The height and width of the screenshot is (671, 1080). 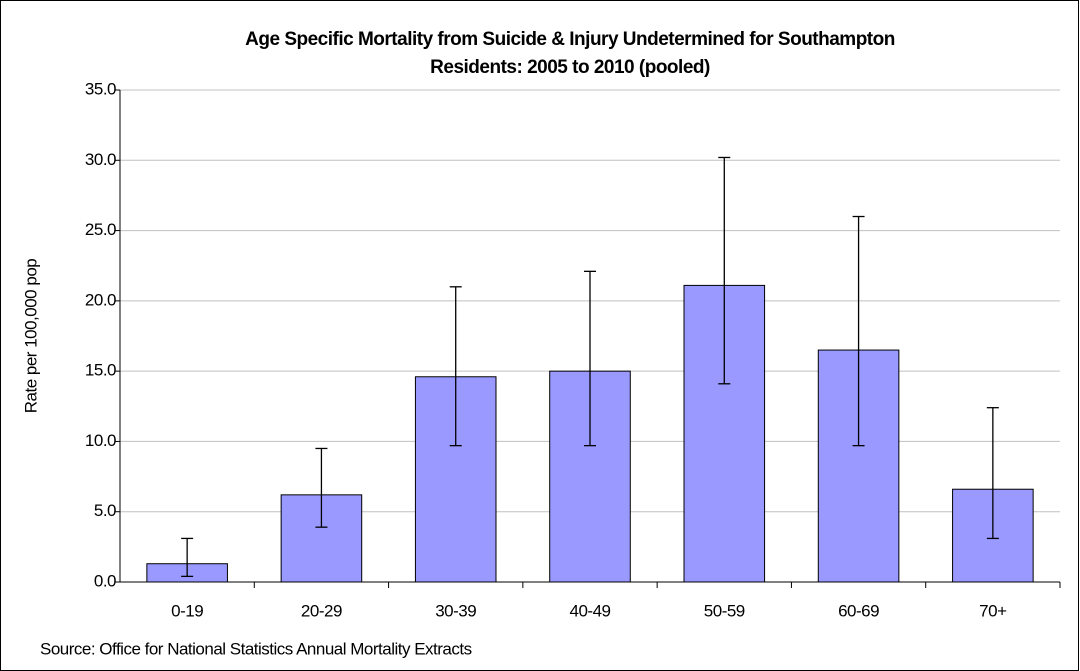 I want to click on y-axis-label: Rate per 100,000 pop, so click(x=30, y=336).